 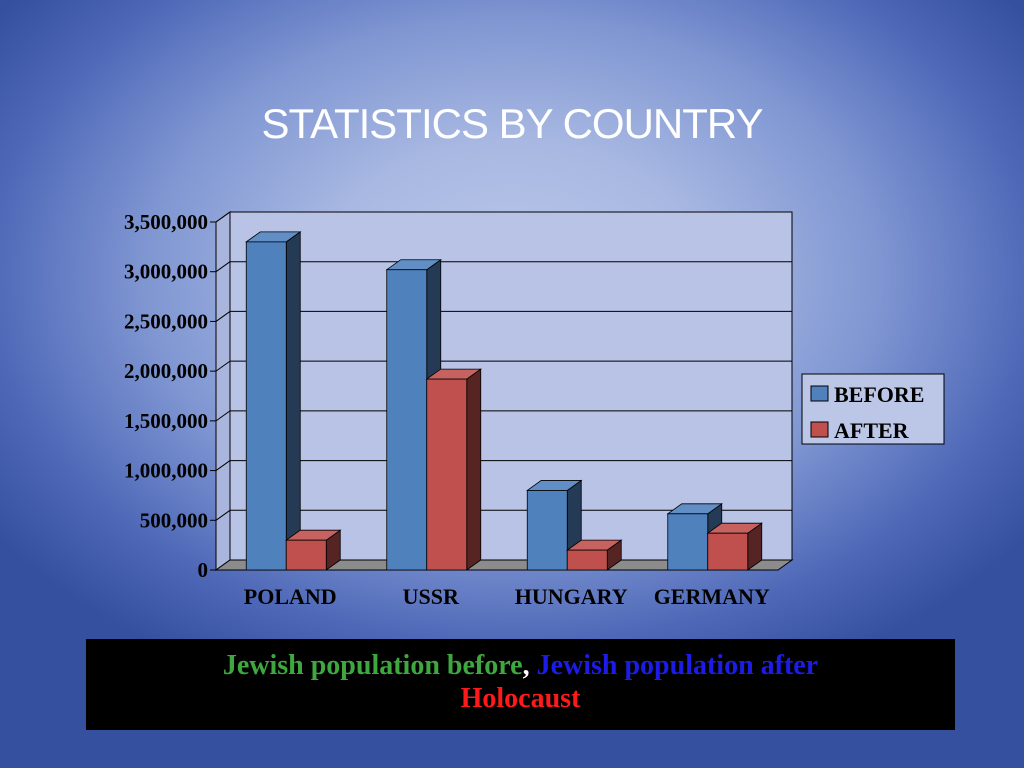 I want to click on legend-label-after: AFTER, so click(x=872, y=430).